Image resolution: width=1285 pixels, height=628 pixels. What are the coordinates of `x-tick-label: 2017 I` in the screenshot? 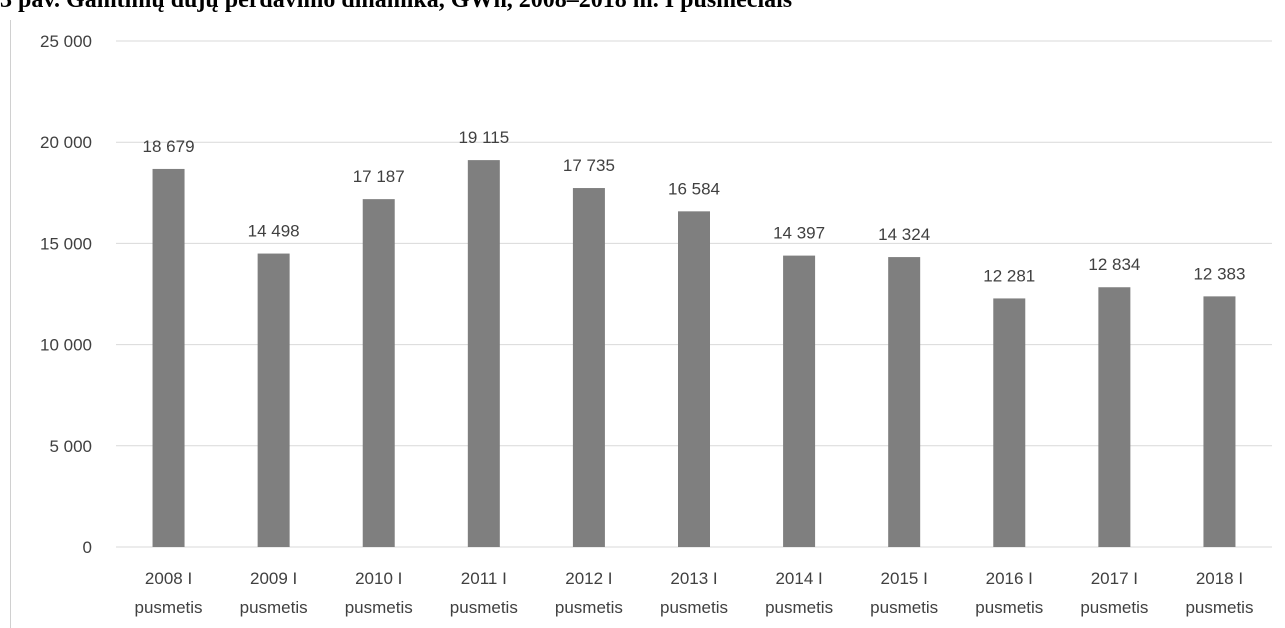 It's located at (1114, 578).